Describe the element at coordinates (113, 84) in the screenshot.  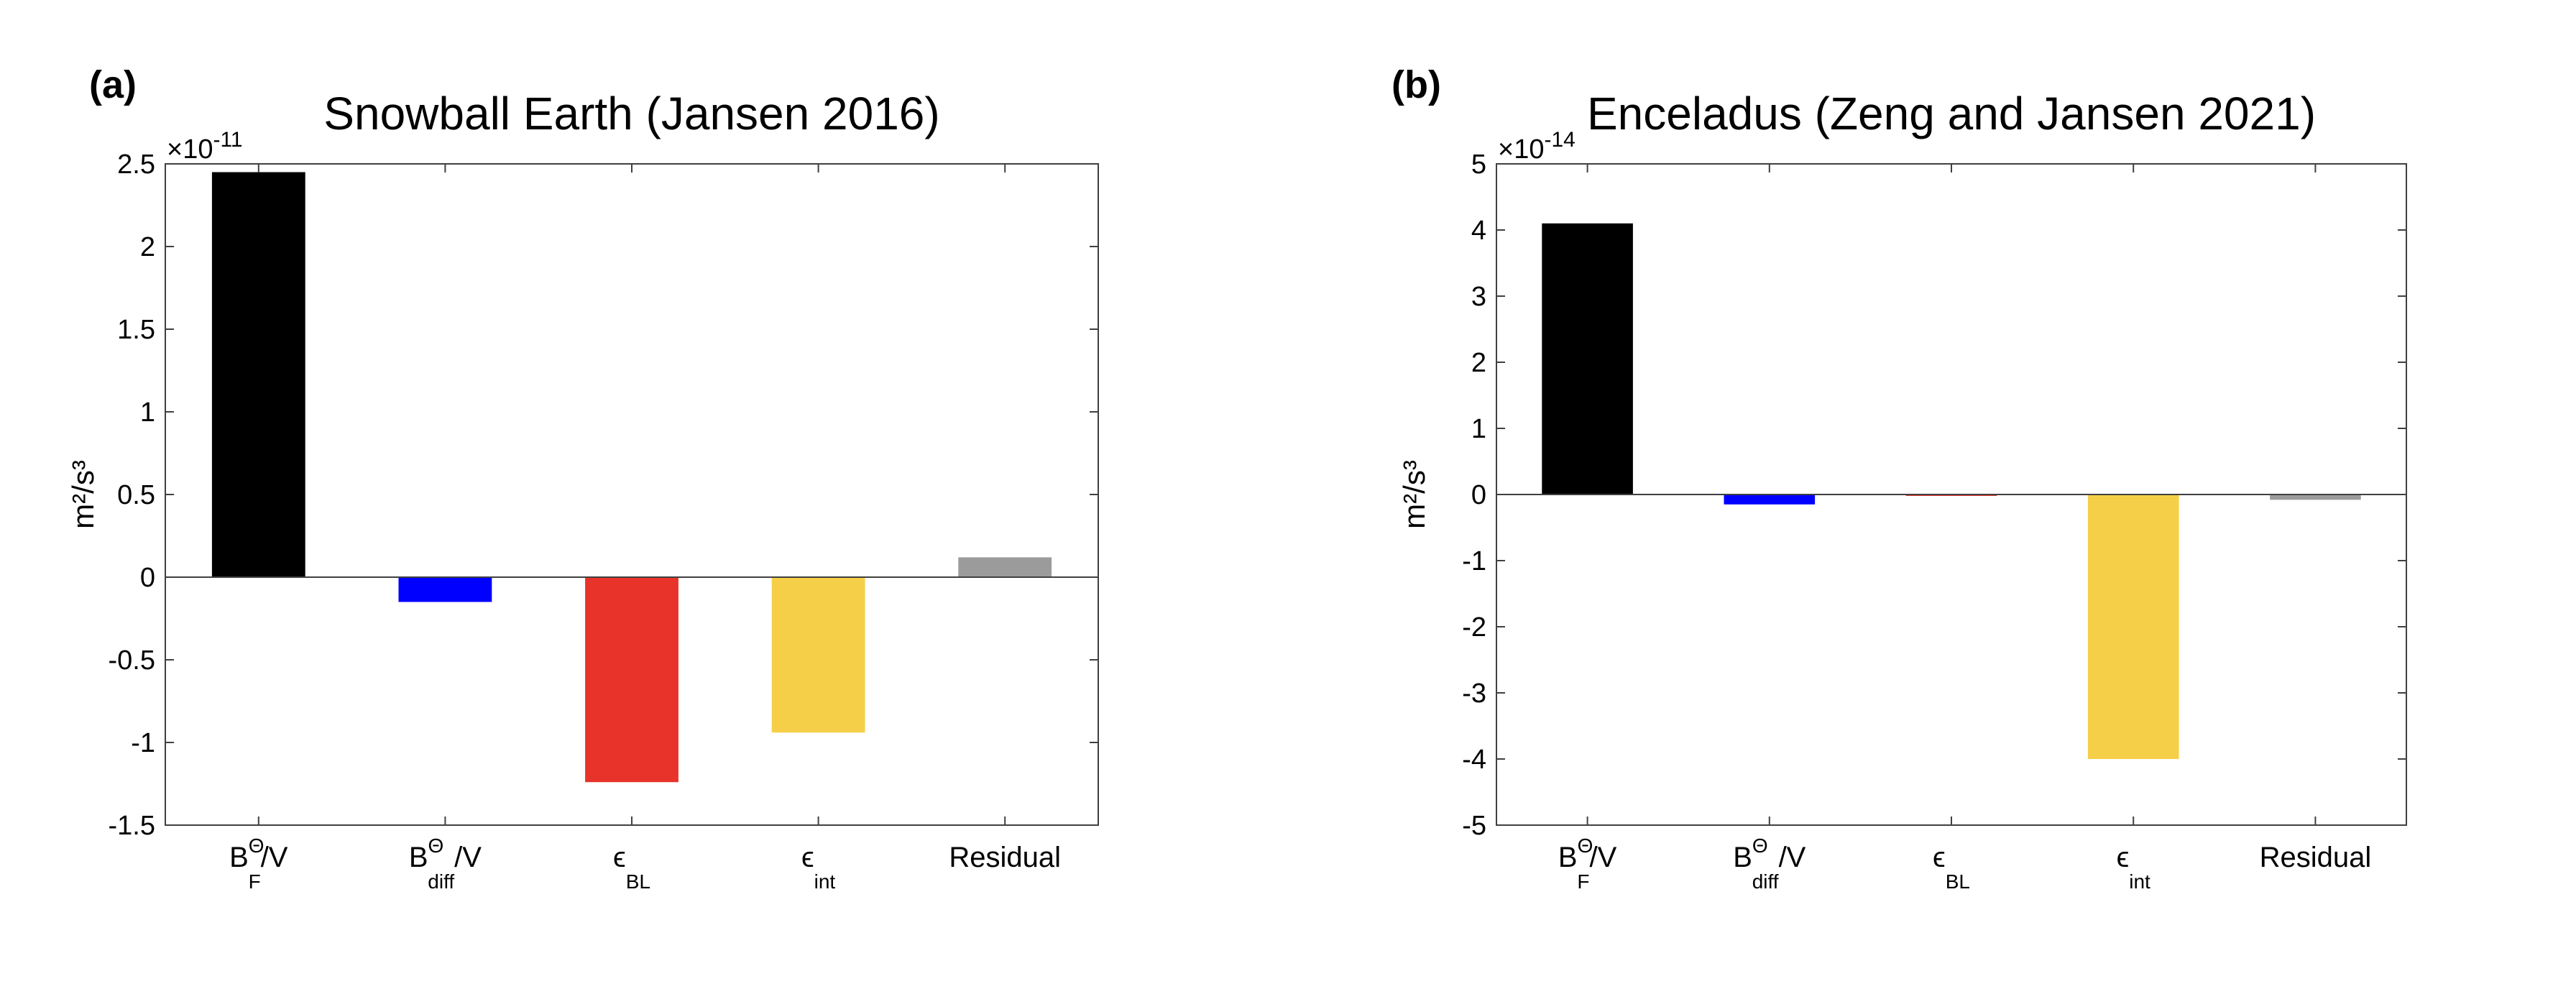
I see `panel-label: (a)` at that location.